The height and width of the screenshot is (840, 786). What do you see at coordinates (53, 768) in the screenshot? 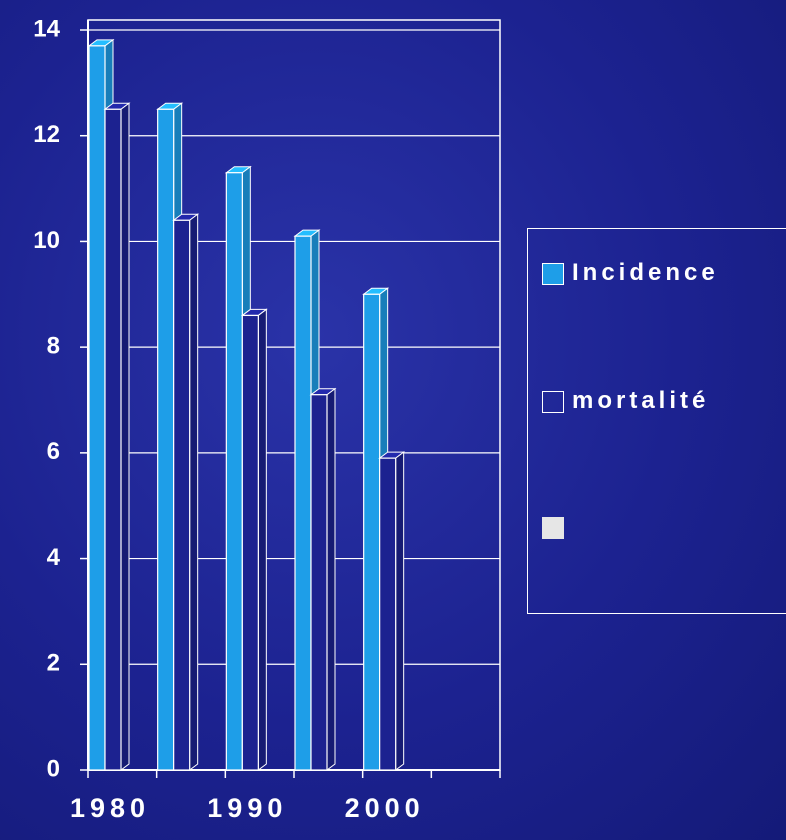
I see `y-tick-label: 0` at bounding box center [53, 768].